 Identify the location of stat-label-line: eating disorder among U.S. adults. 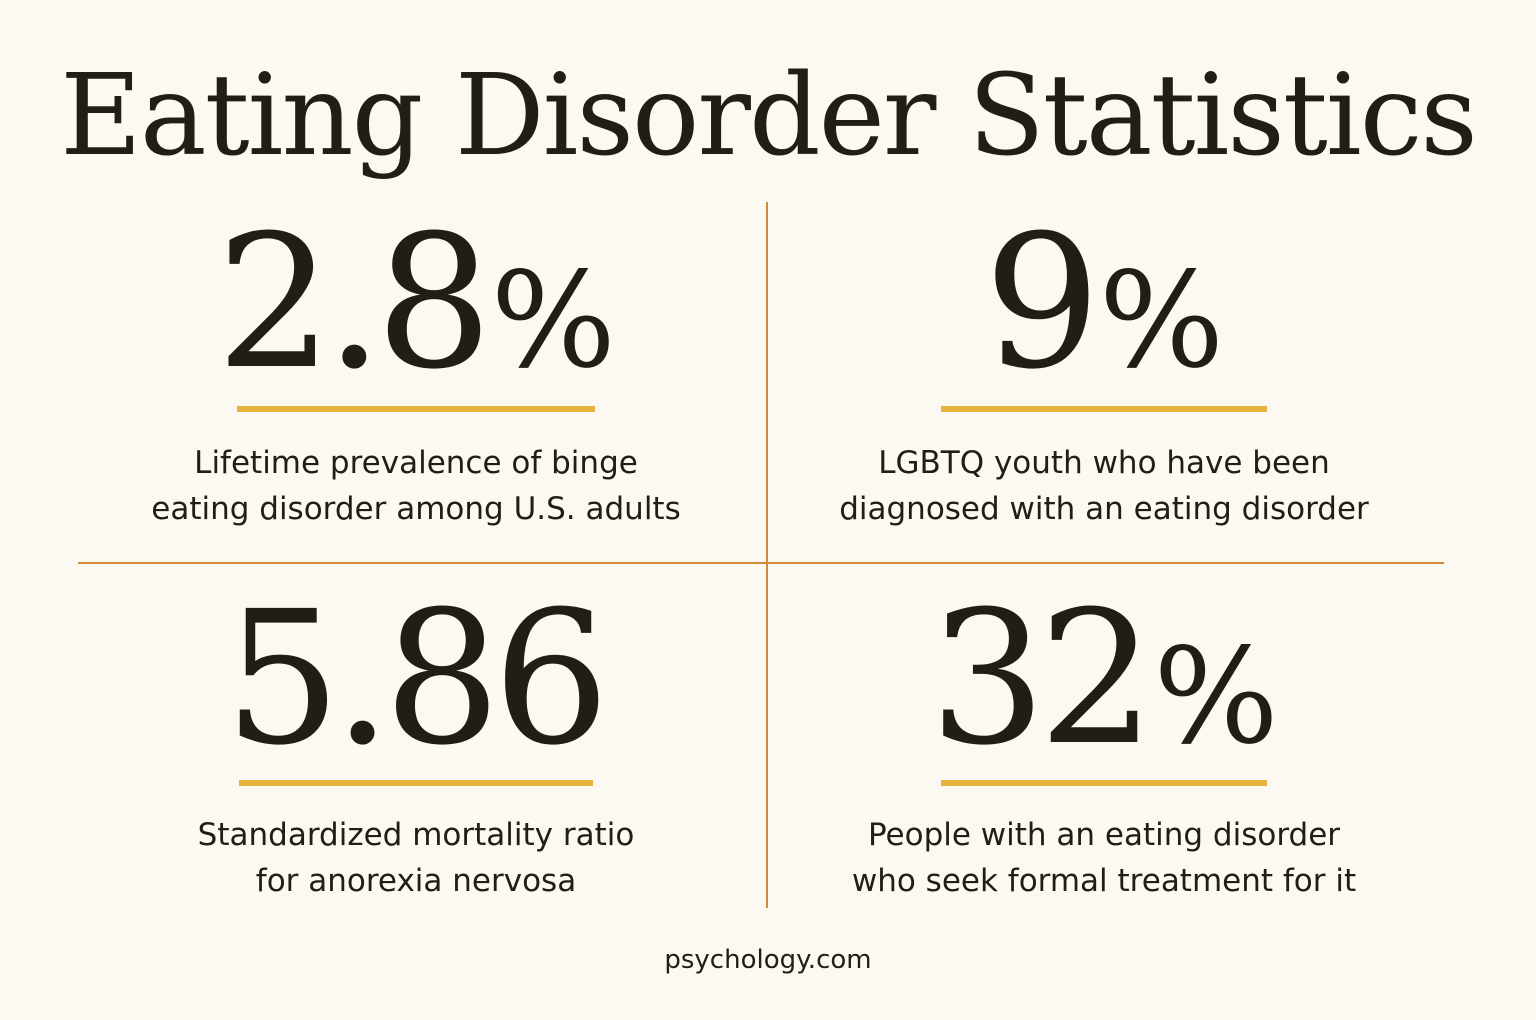
(416, 509).